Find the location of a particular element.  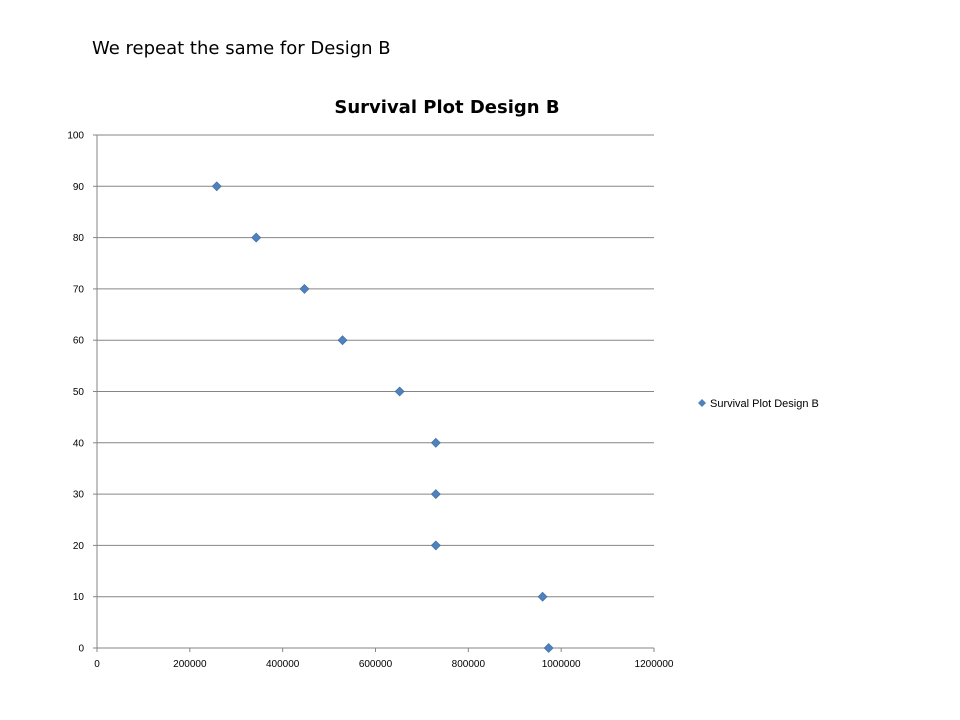

y-tick-label: 50 is located at coordinates (79, 392).